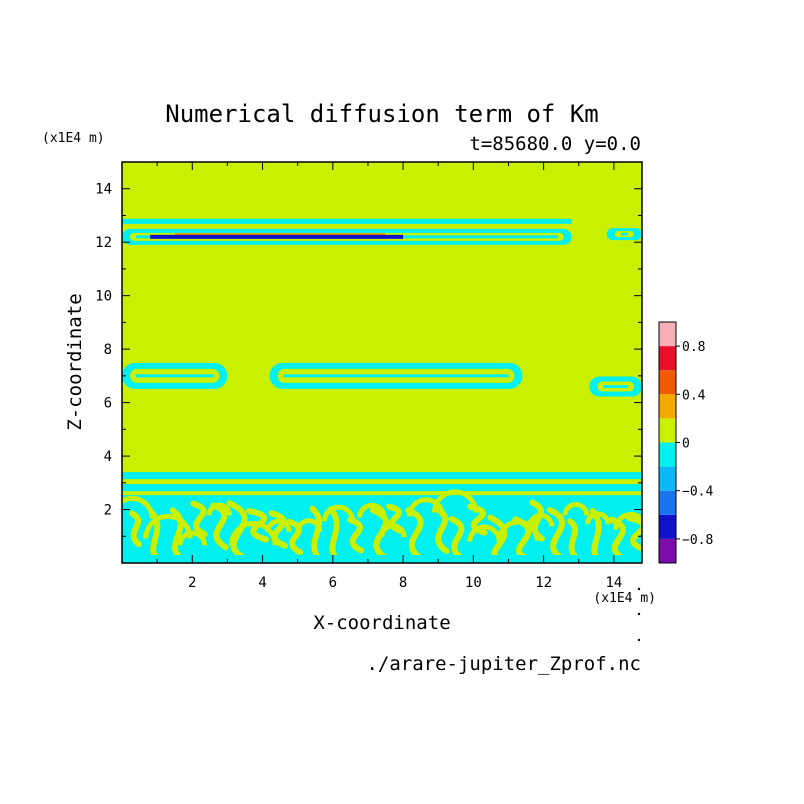 The width and height of the screenshot is (804, 804). Describe the element at coordinates (615, 386) in the screenshot. I see `mid-right-cell` at that location.